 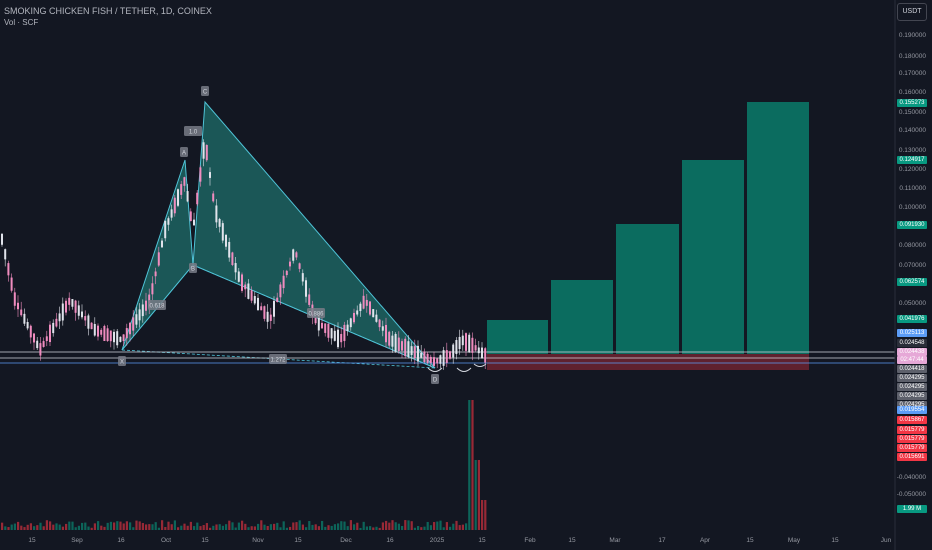 I want to click on price-tag: 0.024295, so click(x=912, y=396).